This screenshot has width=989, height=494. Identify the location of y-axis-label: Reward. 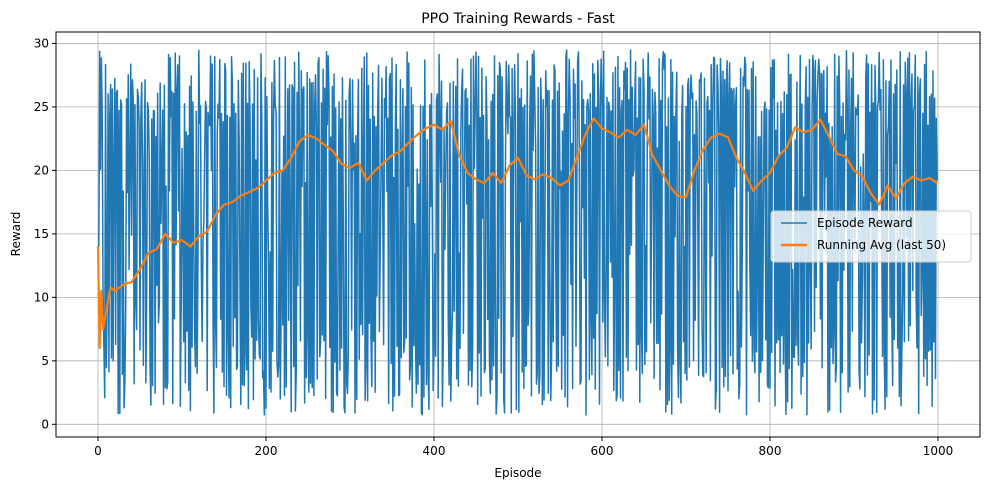
(16, 234).